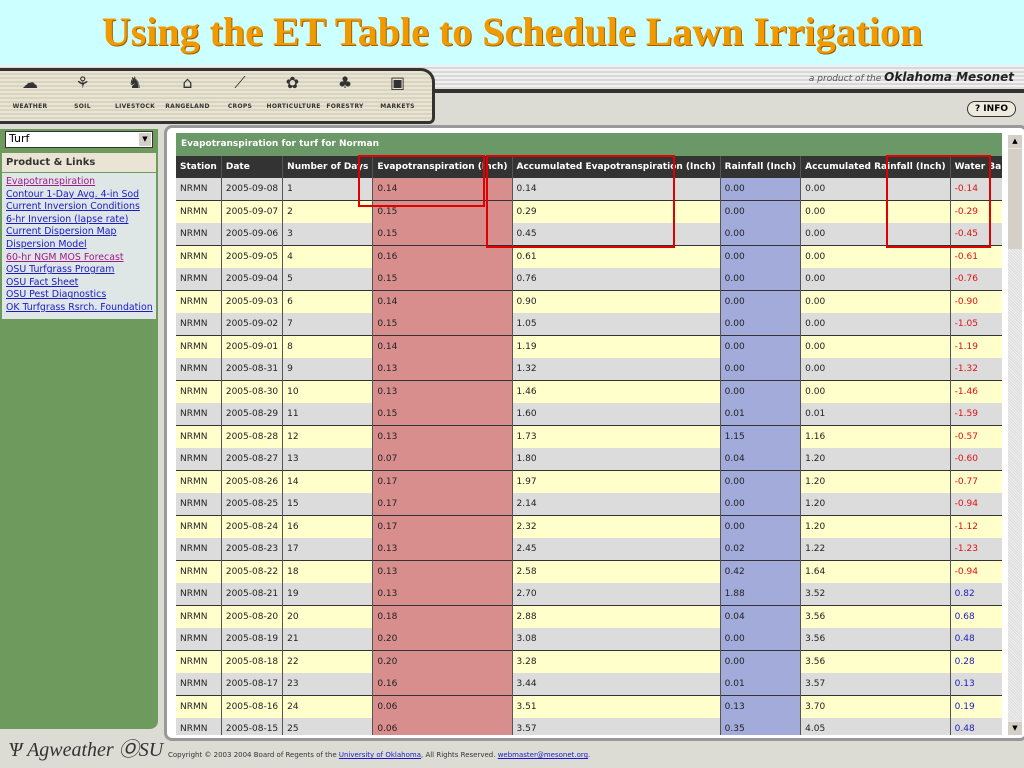  Describe the element at coordinates (616, 301) in the screenshot. I see `table-cell: 0.90` at that location.